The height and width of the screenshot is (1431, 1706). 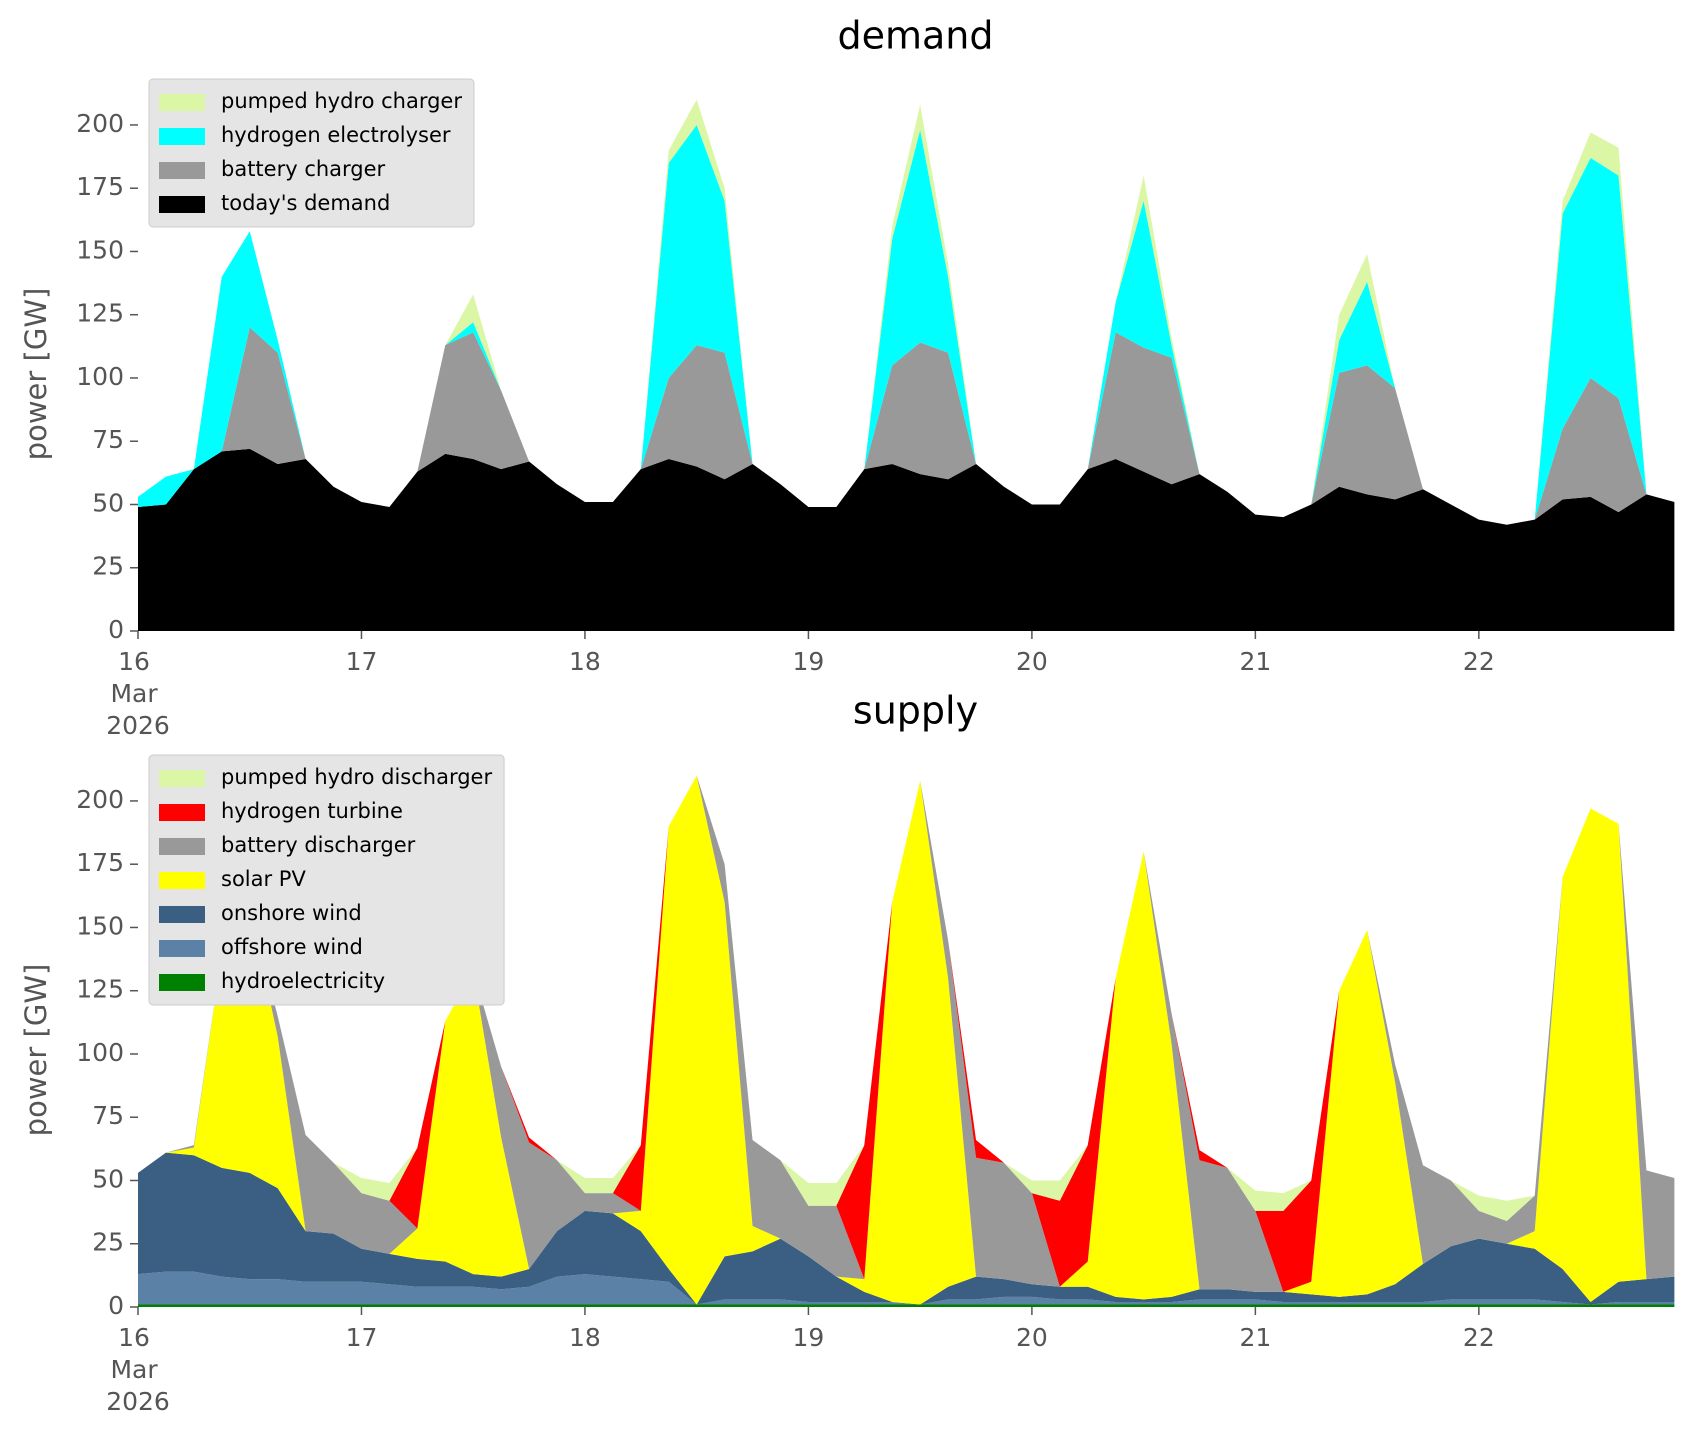 I want to click on legend-label: battery discharger, so click(x=318, y=845).